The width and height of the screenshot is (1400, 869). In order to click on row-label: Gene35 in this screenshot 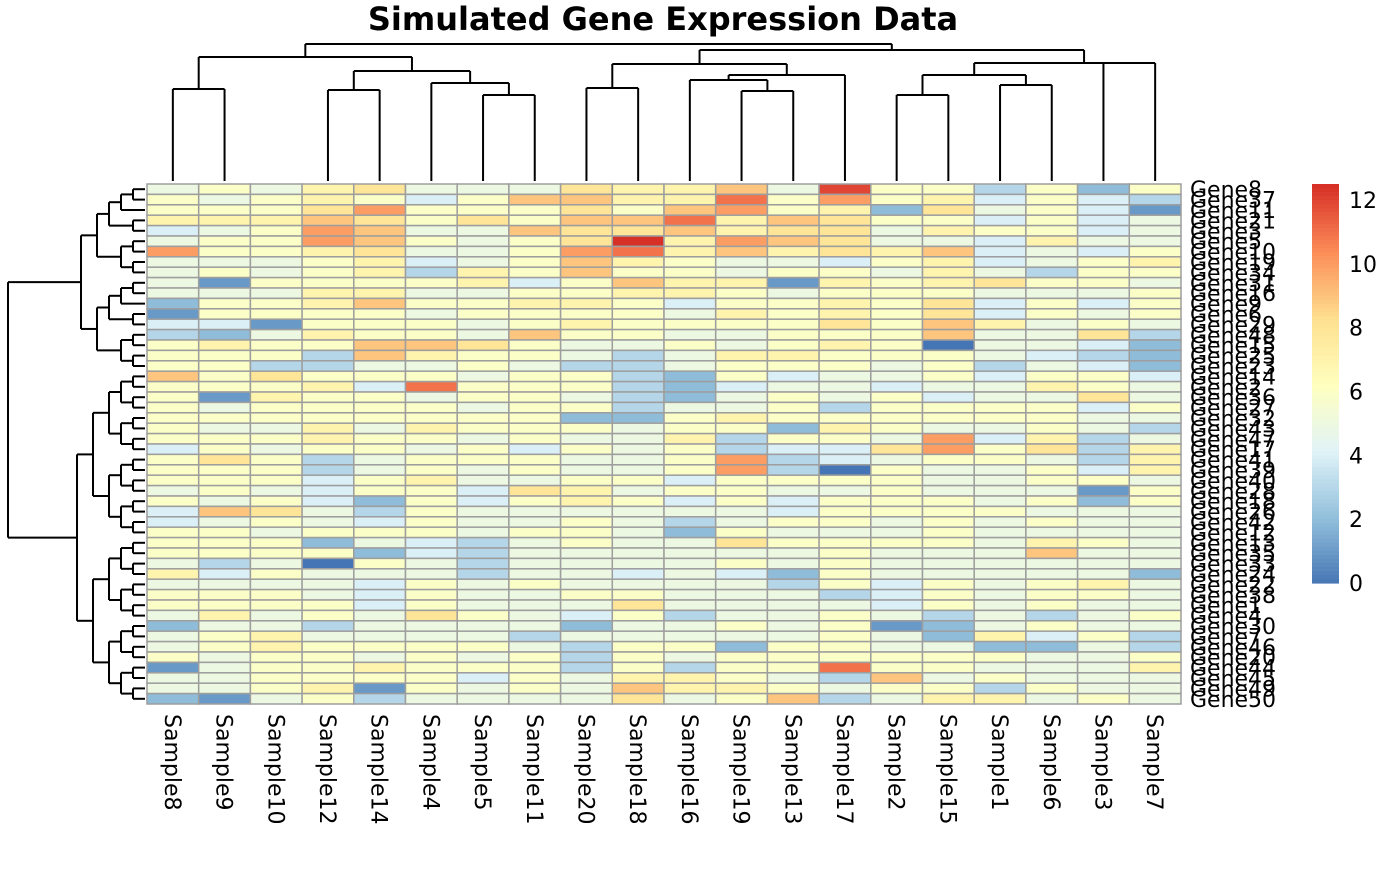, I will do `click(1233, 554)`.